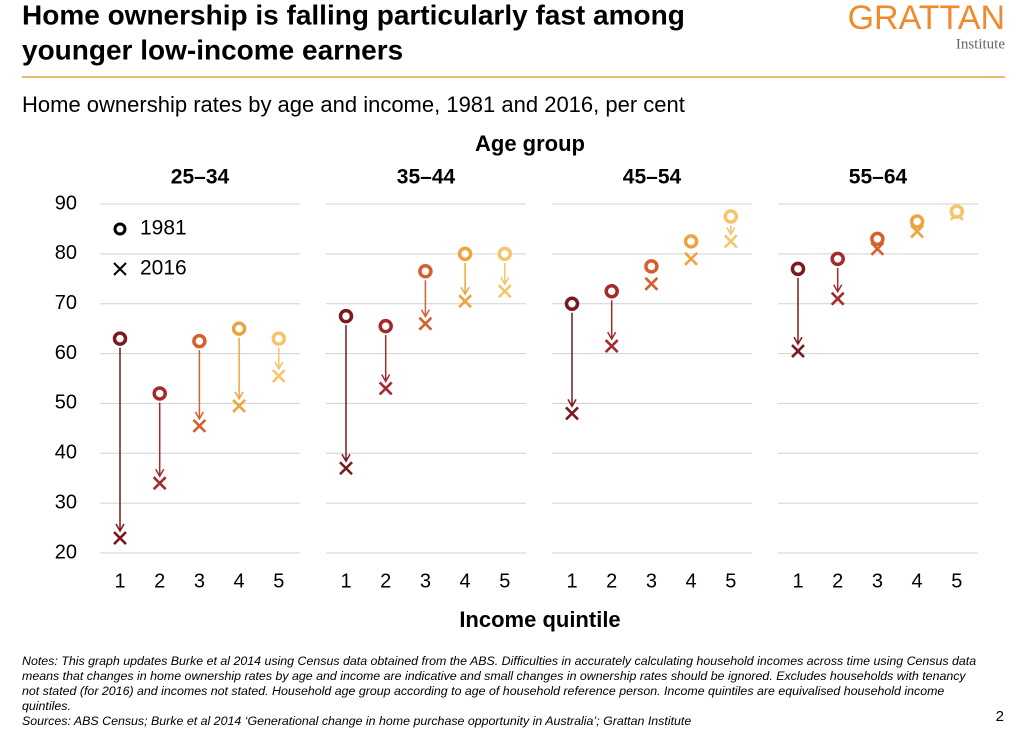 This screenshot has height=740, width=1024. What do you see at coordinates (212, 49) in the screenshot?
I see `title-line: younger low-income earners` at bounding box center [212, 49].